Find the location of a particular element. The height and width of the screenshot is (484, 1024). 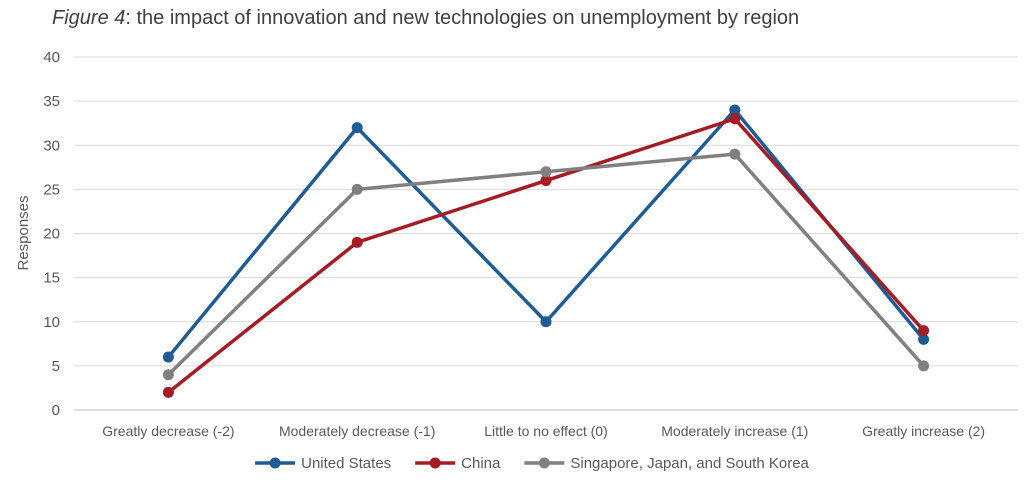

y-tick-label: 5 is located at coordinates (56, 366).